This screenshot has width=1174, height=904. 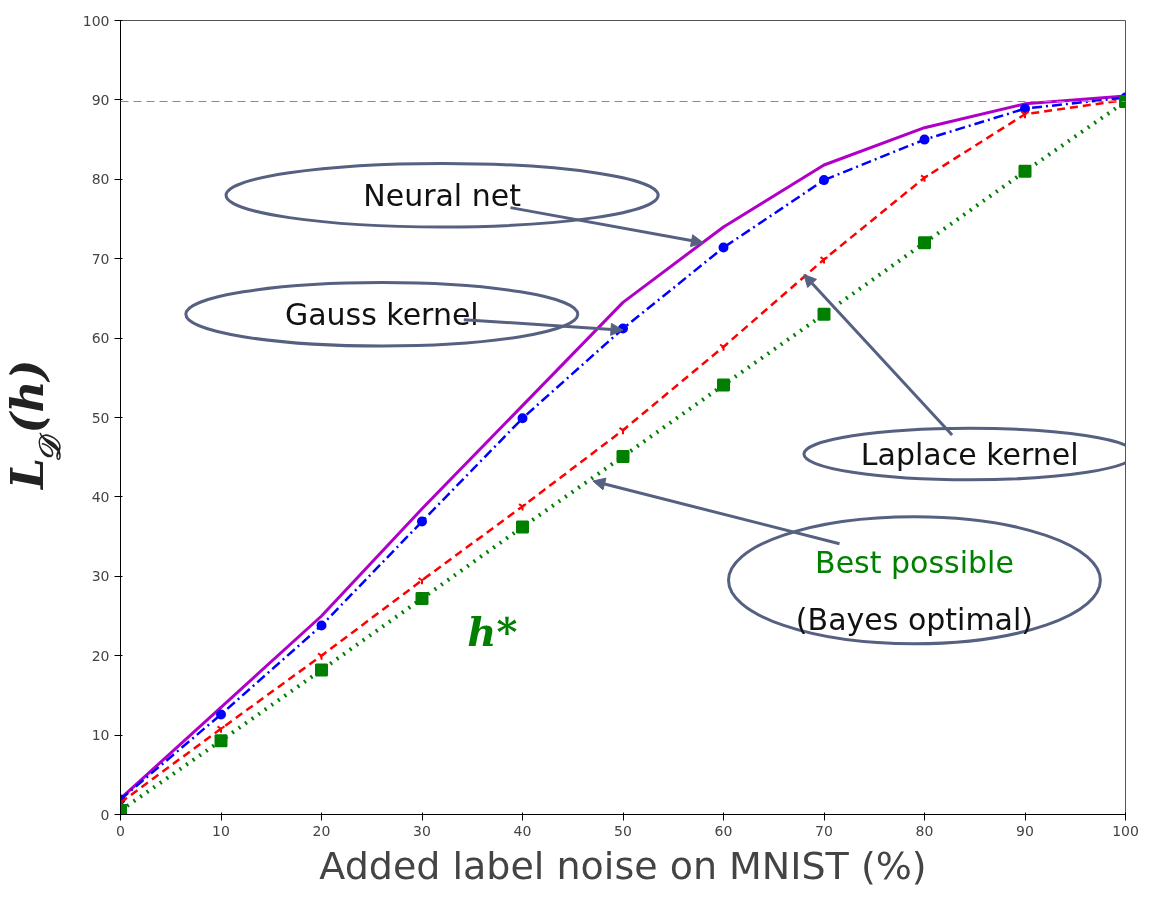 I want to click on y-tick-label: 90, so click(x=100, y=99).